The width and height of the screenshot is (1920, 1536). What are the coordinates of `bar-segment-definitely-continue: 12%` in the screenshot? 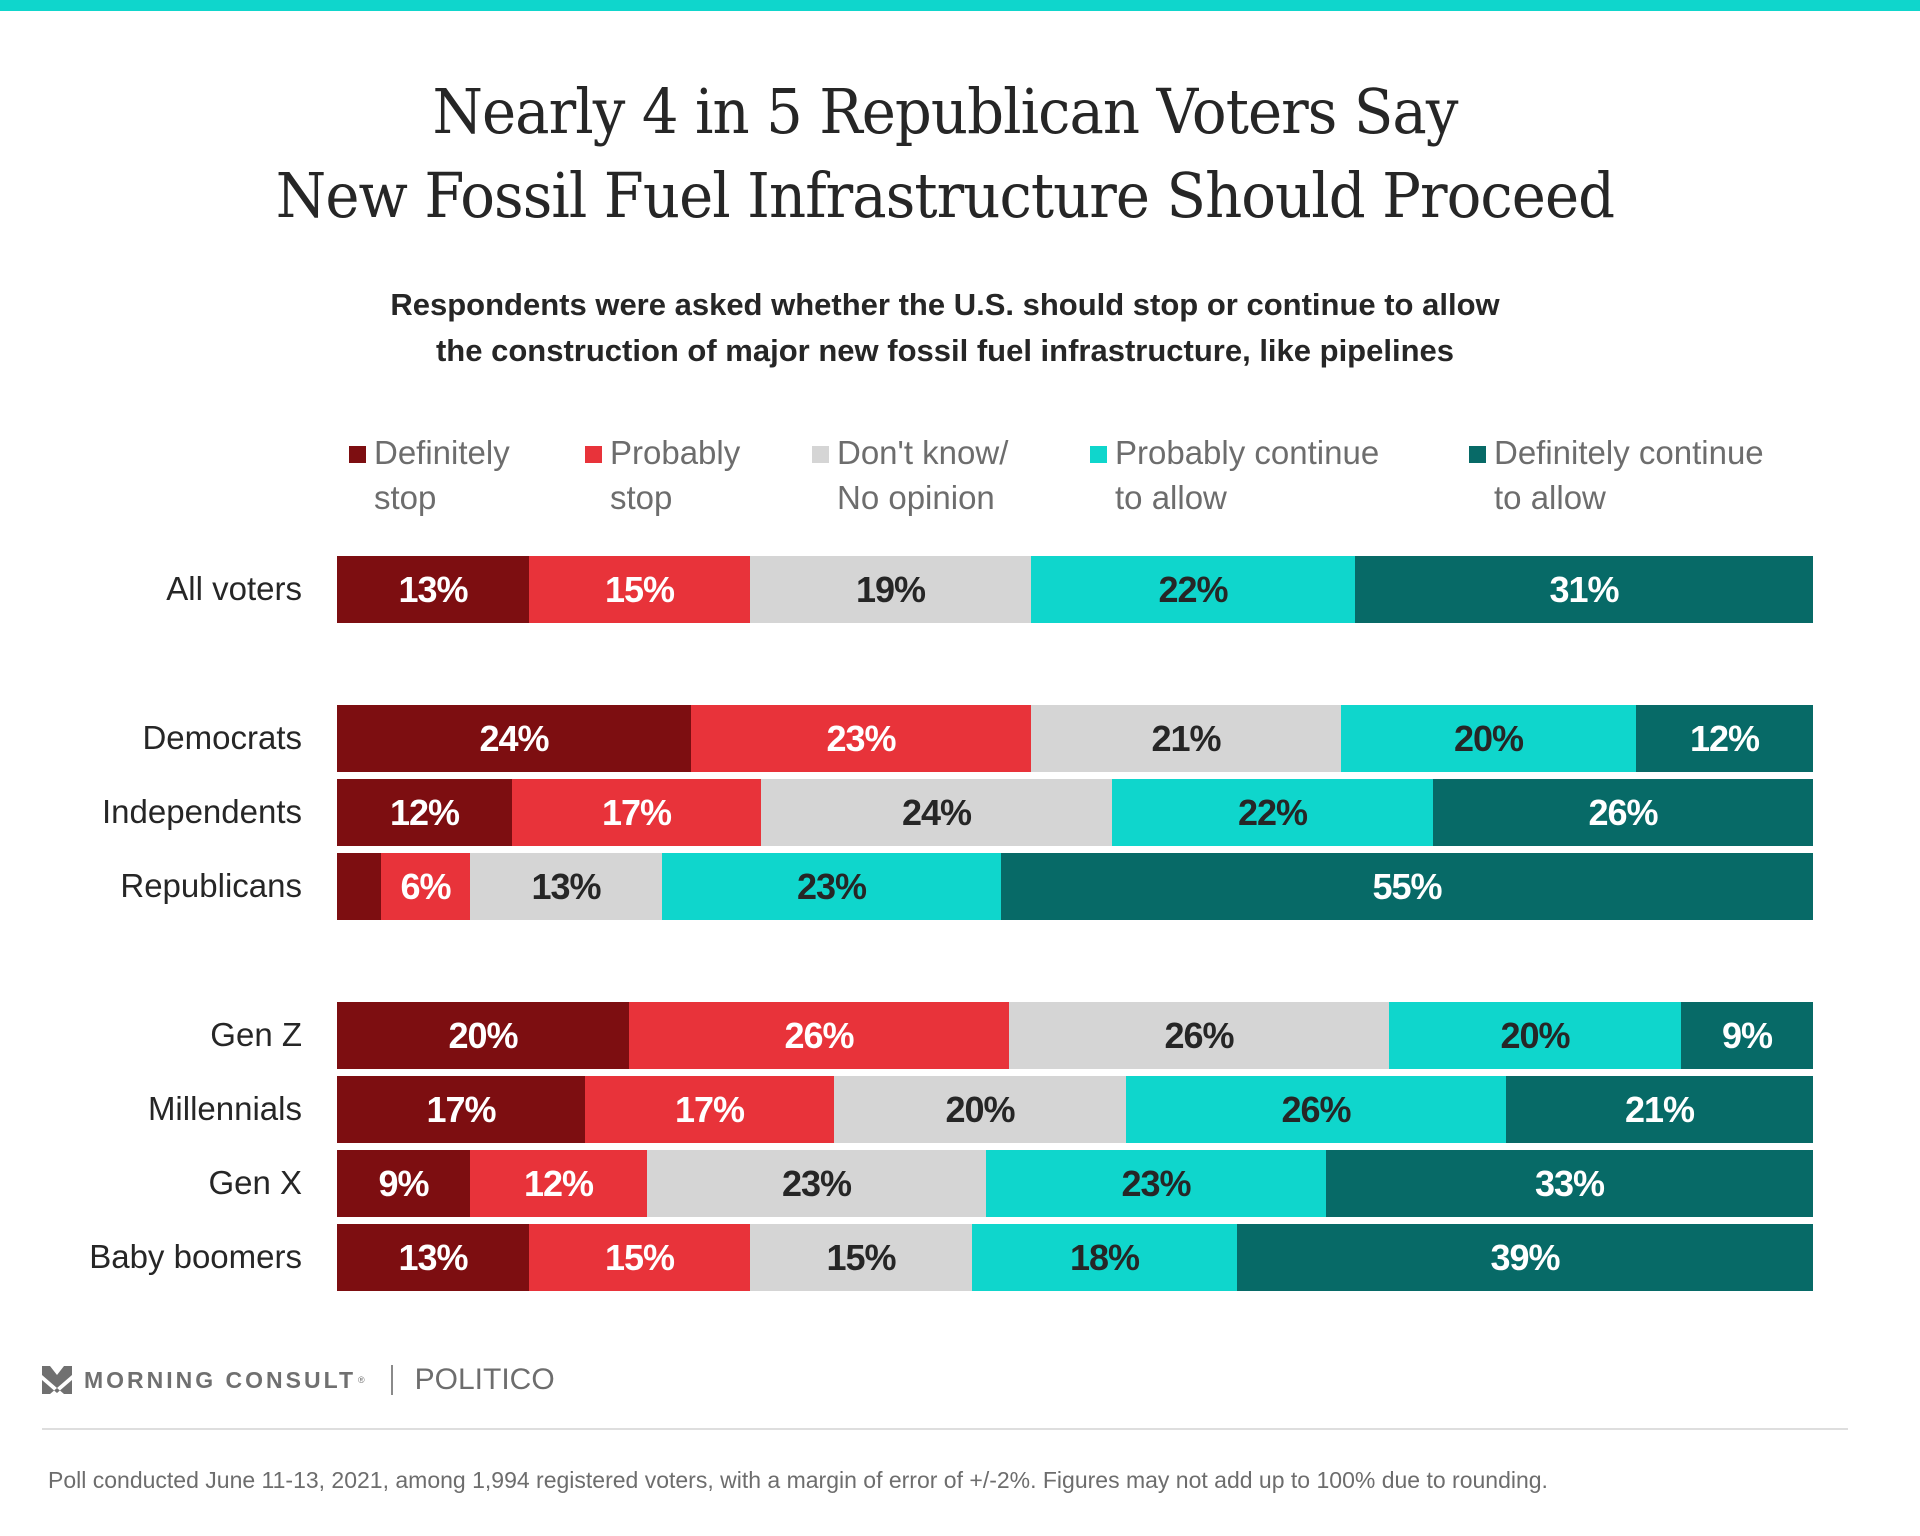 It's located at (1724, 738).